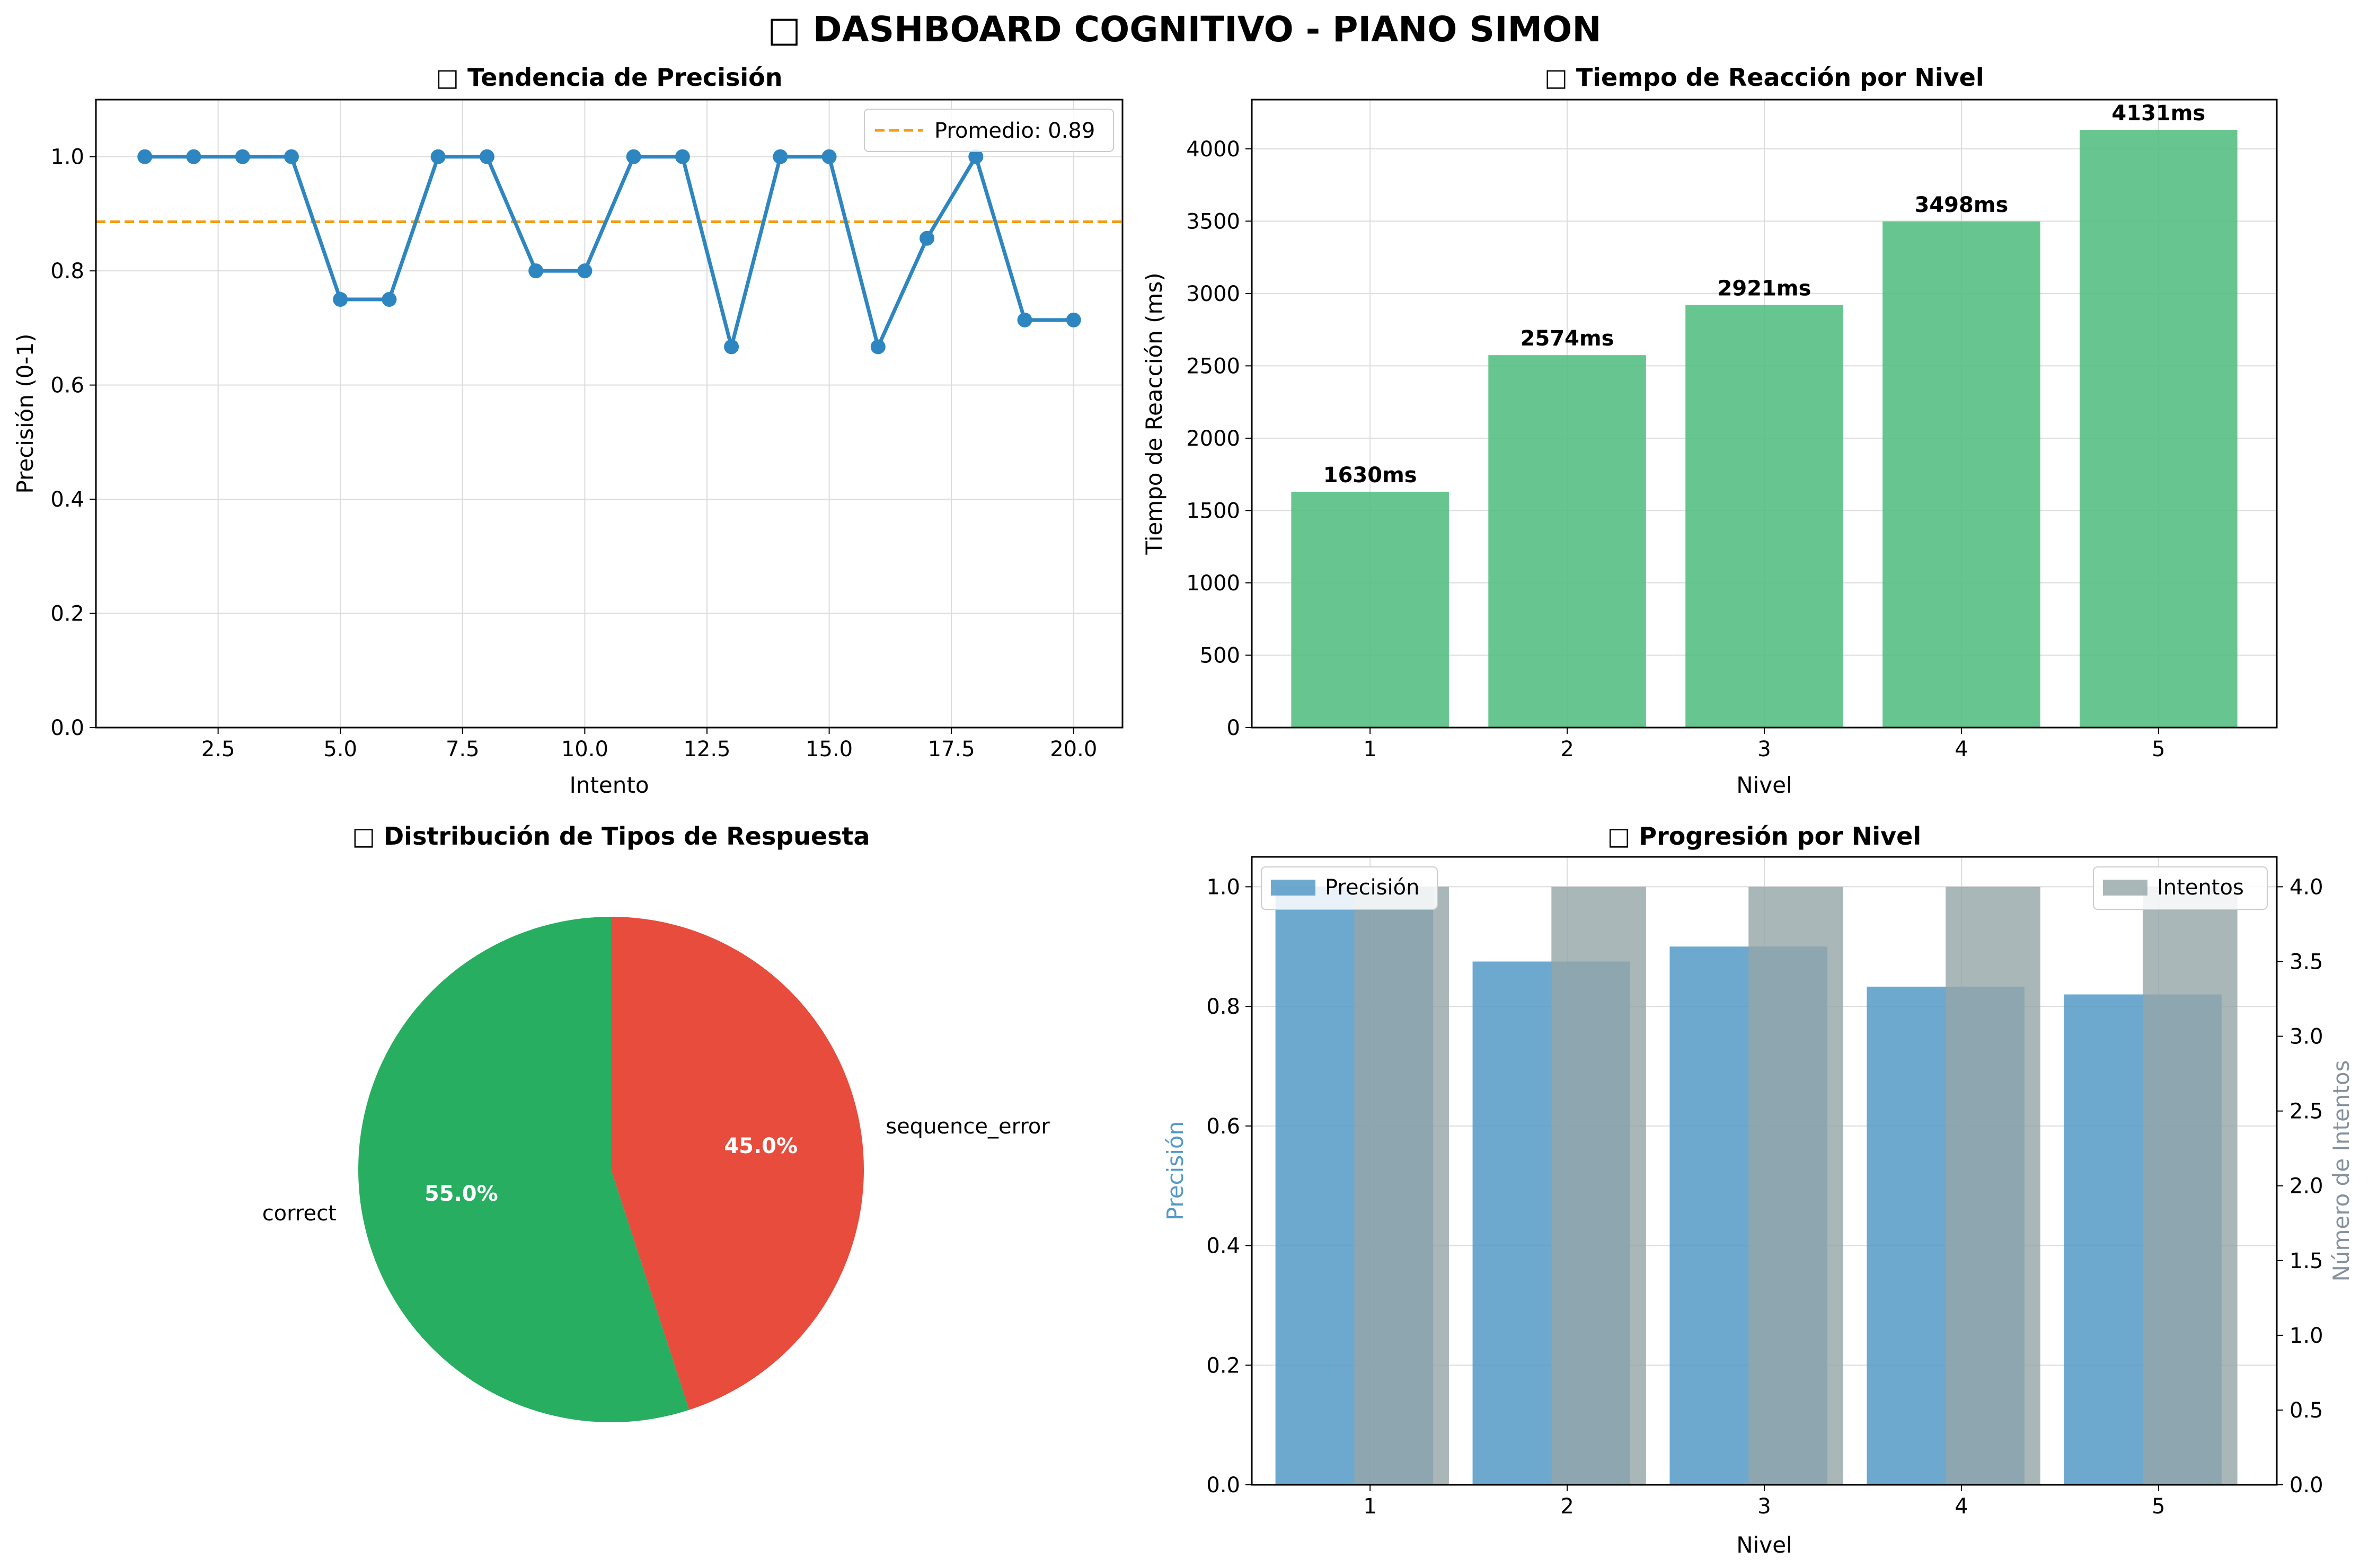 This screenshot has height=1568, width=2369. I want to click on accuracy-y-tick-label: 0.2, so click(67, 614).